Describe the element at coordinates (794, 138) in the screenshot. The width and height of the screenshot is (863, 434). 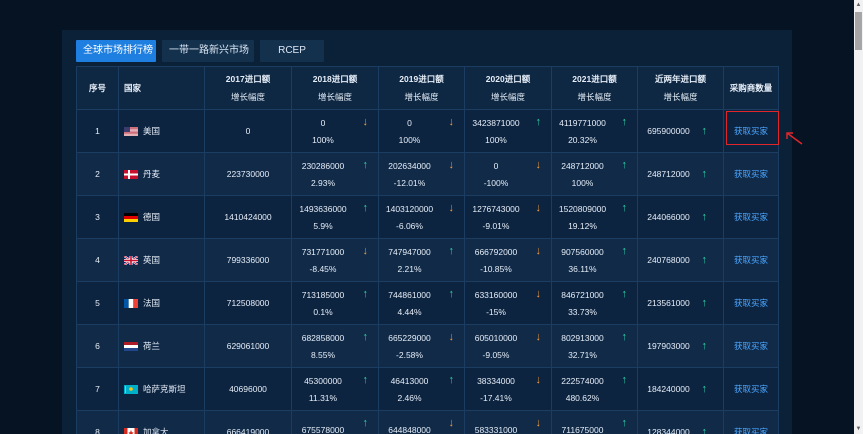
I see `annotation-arrow-icon` at that location.